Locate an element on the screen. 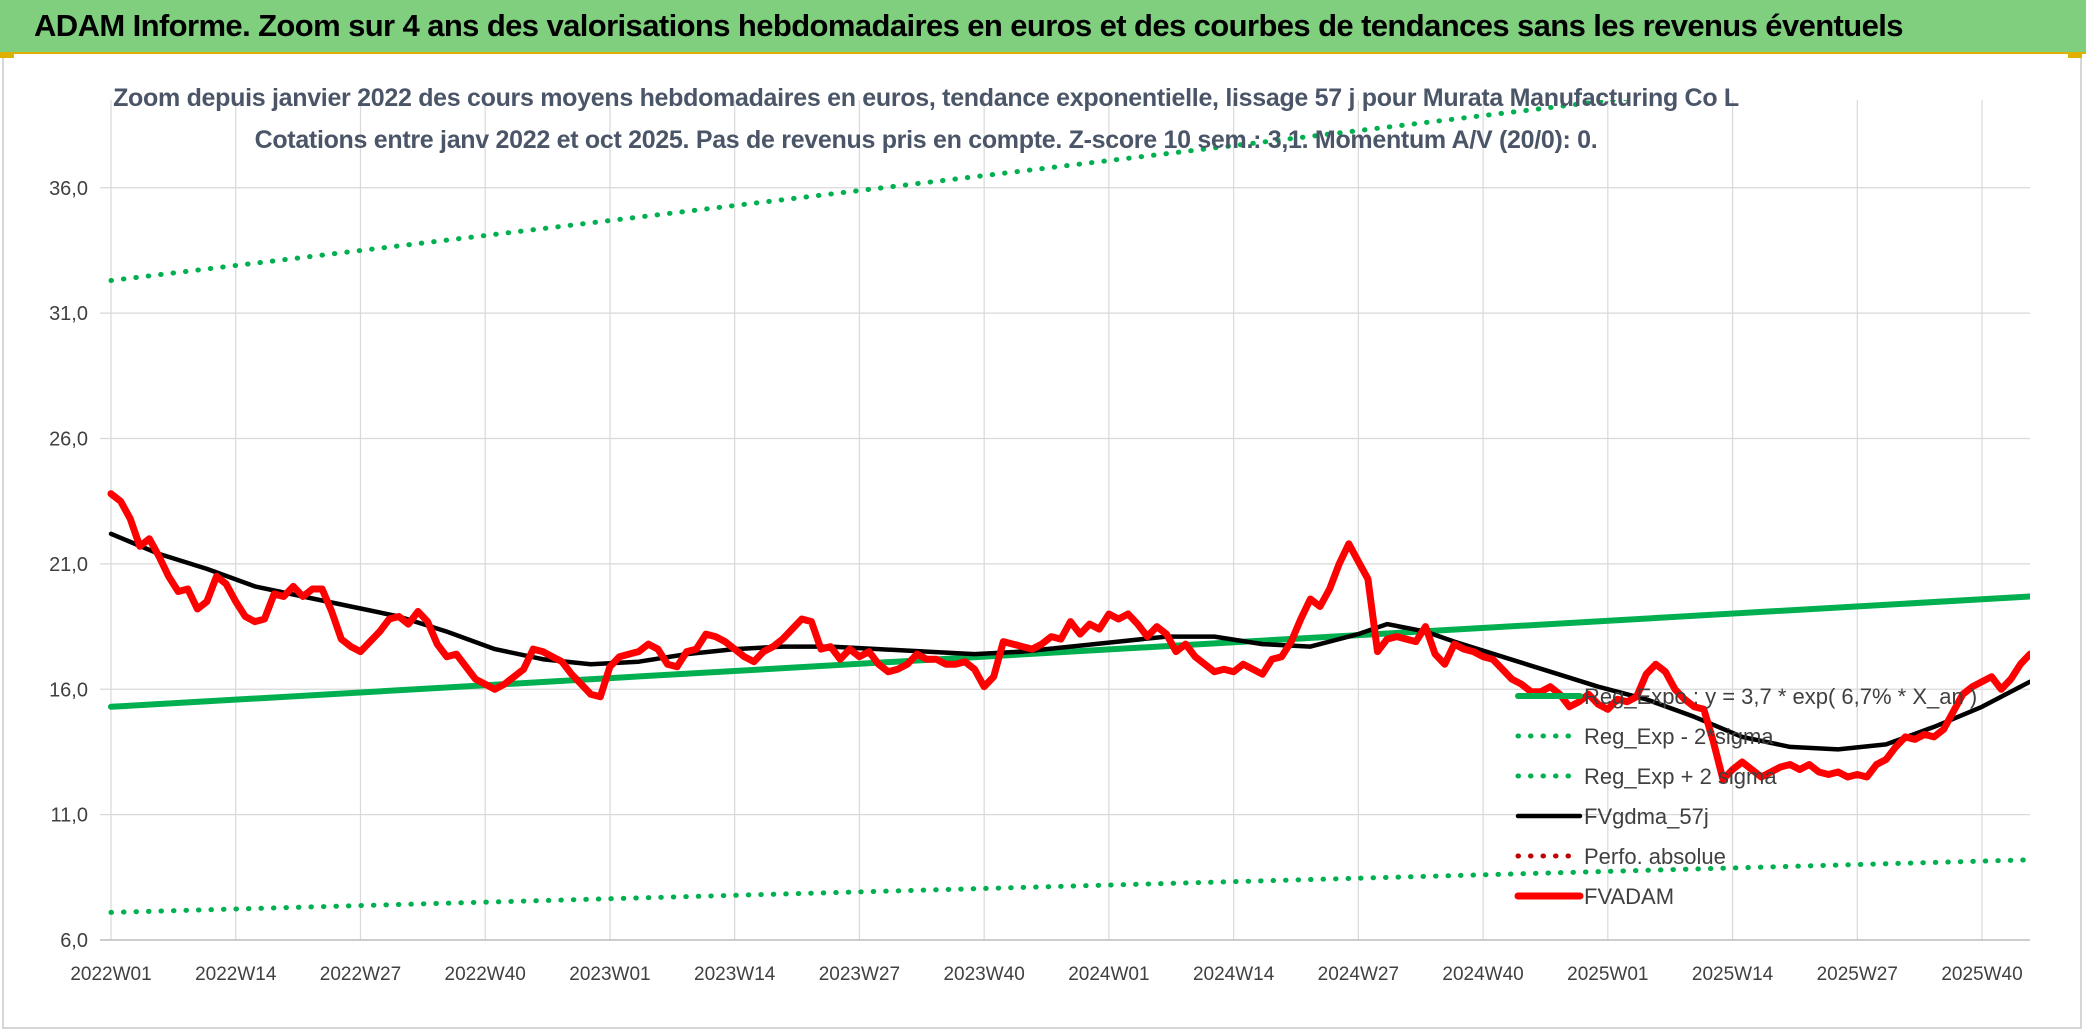 The image size is (2086, 1031). y-tick-label: 6,0 is located at coordinates (74, 941).